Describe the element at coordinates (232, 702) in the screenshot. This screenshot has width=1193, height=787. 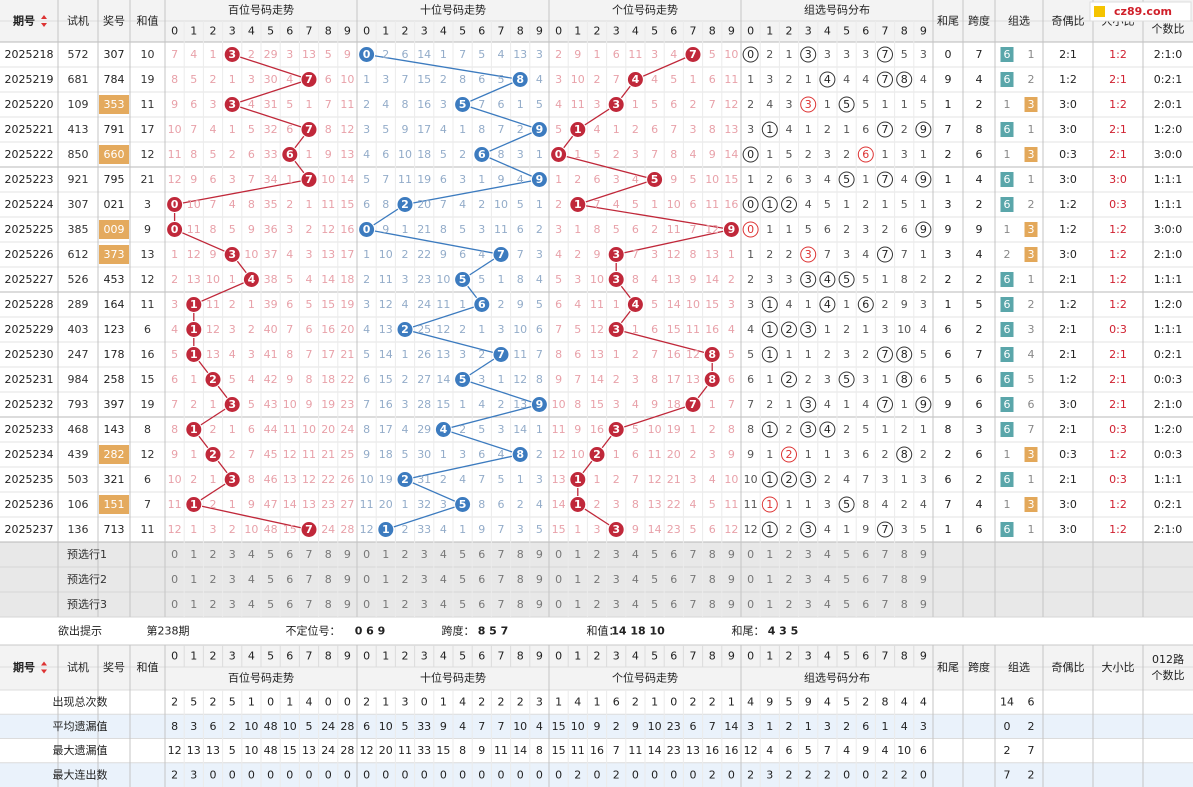
I see `stats-value: 5` at that location.